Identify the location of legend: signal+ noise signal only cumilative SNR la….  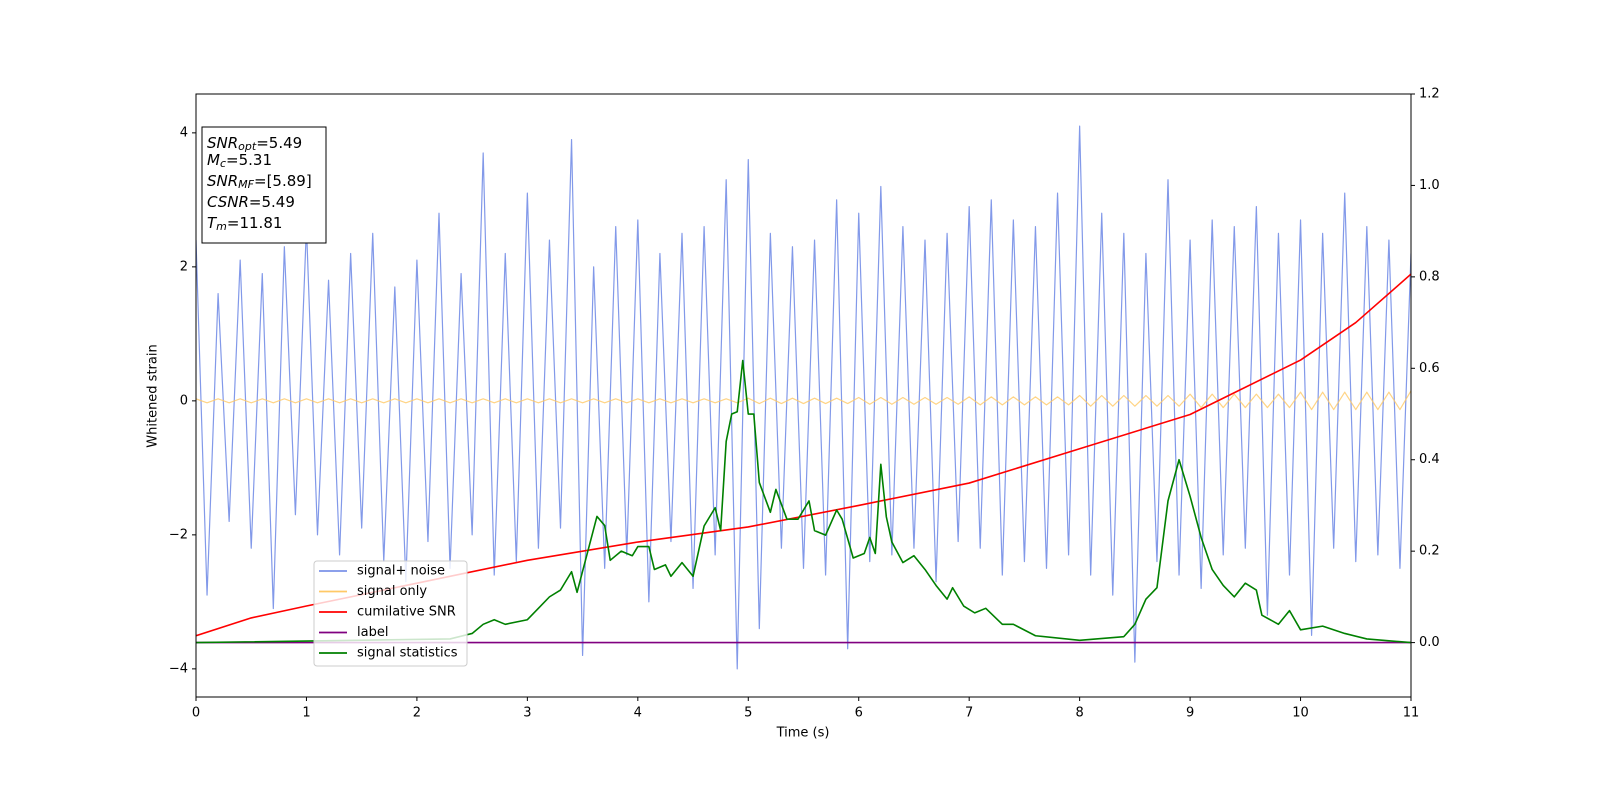
(388, 612).